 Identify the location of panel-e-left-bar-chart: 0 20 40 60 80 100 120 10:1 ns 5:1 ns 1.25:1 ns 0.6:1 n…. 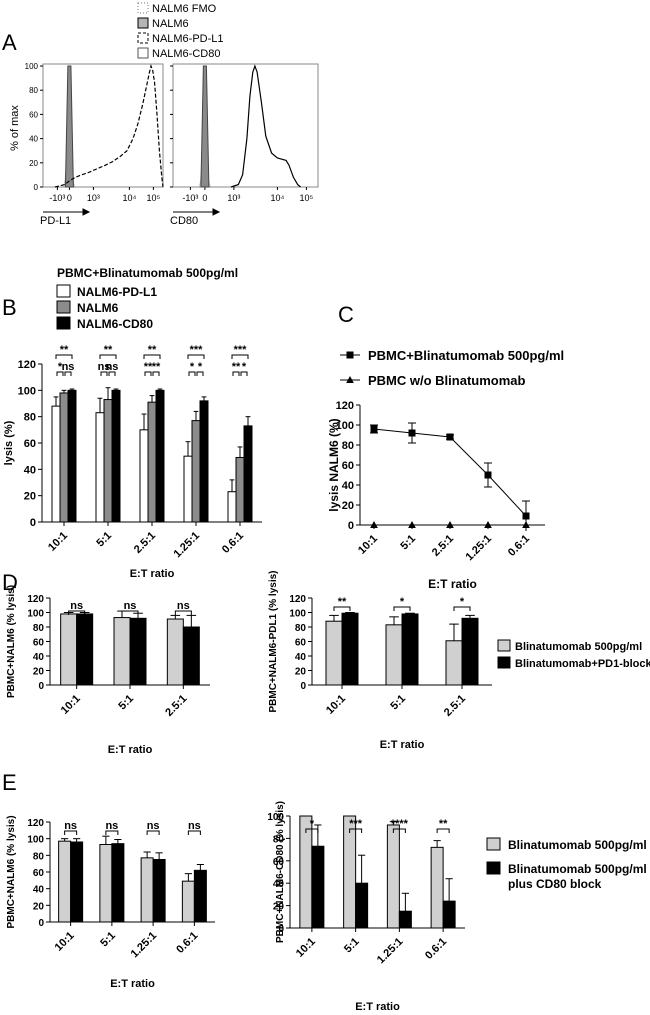
(110, 902).